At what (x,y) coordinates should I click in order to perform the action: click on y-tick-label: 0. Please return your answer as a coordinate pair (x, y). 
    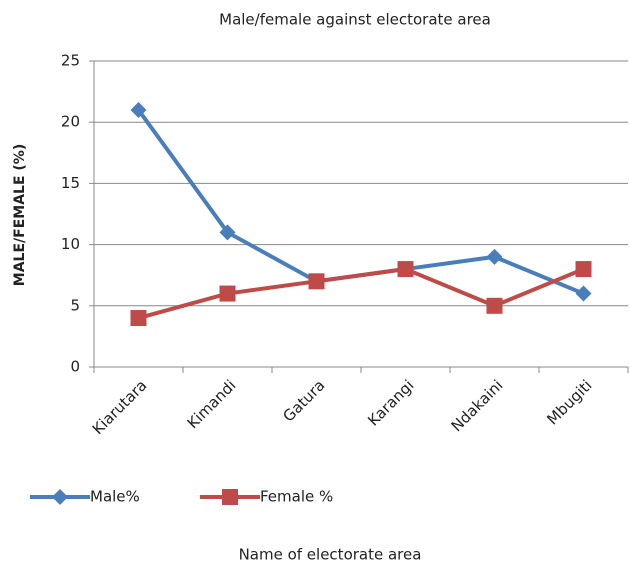
    Looking at the image, I should click on (75, 367).